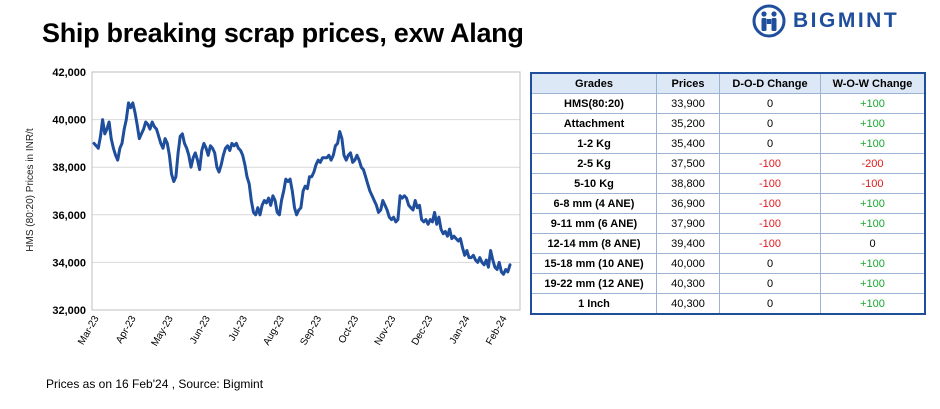 The height and width of the screenshot is (409, 940). I want to click on table-row: 2-5 Kg 37,500 -100 -200, so click(728, 163).